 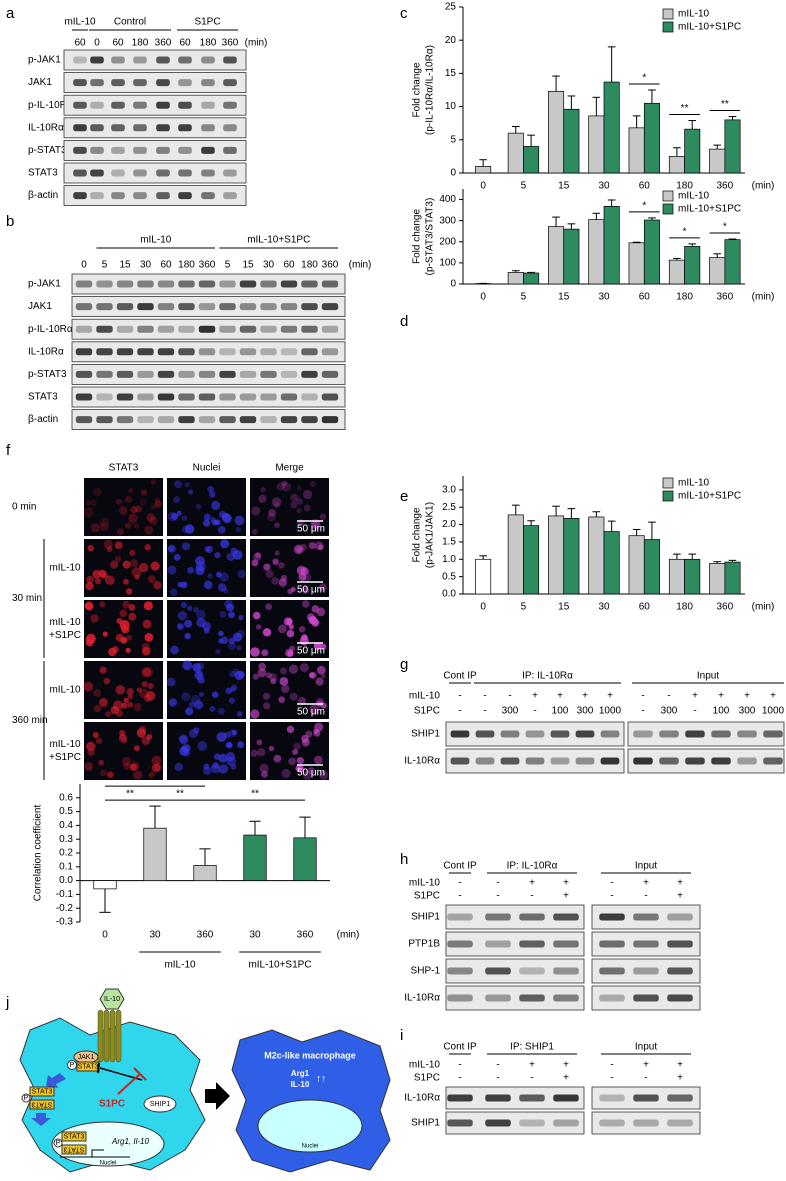 I want to click on y-tick-label: 0.3, so click(x=66, y=839).